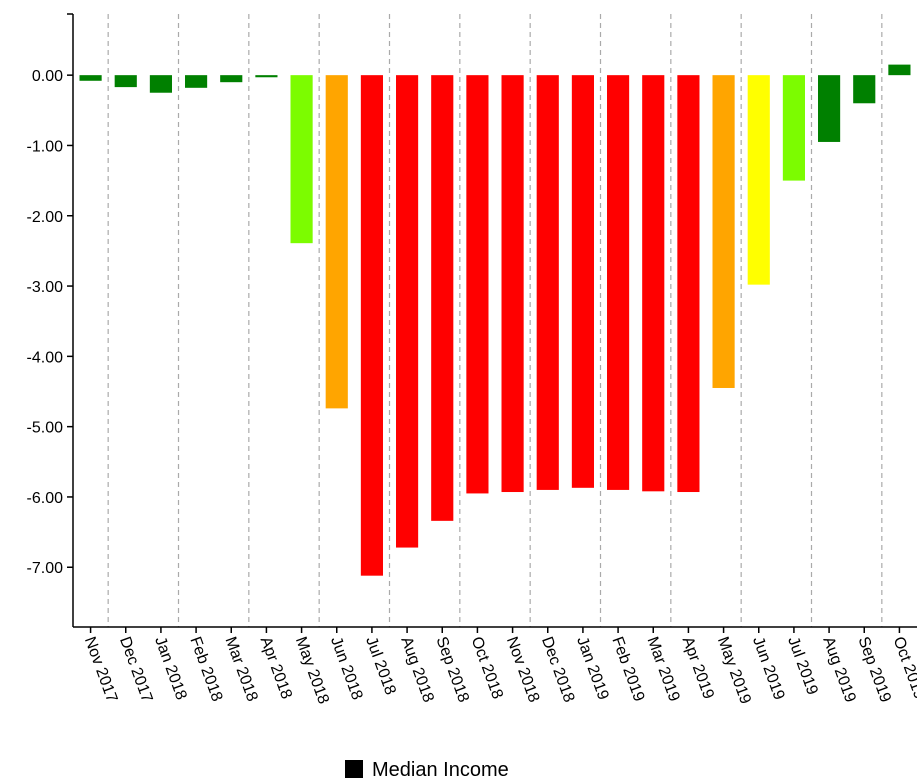  I want to click on x-tick-label: May 2018, so click(312, 671).